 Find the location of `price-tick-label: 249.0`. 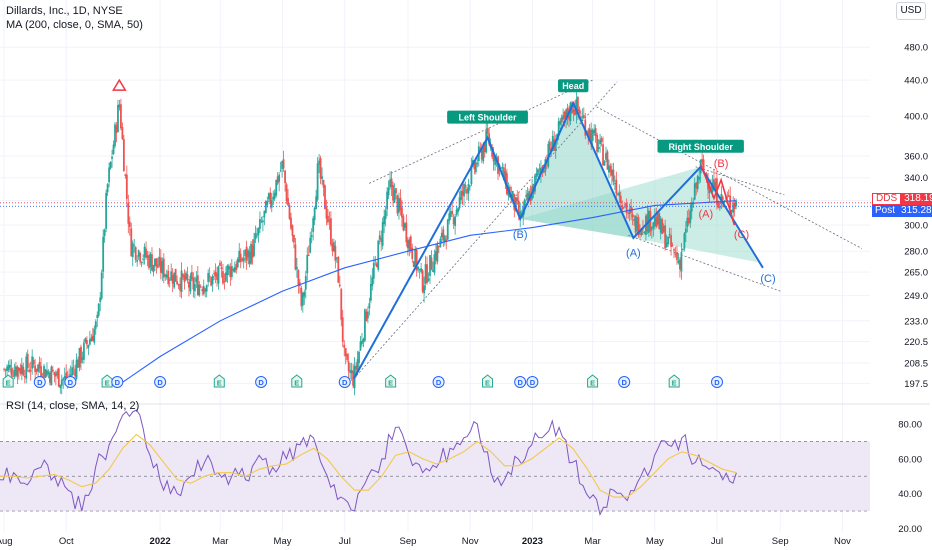

price-tick-label: 249.0 is located at coordinates (916, 296).